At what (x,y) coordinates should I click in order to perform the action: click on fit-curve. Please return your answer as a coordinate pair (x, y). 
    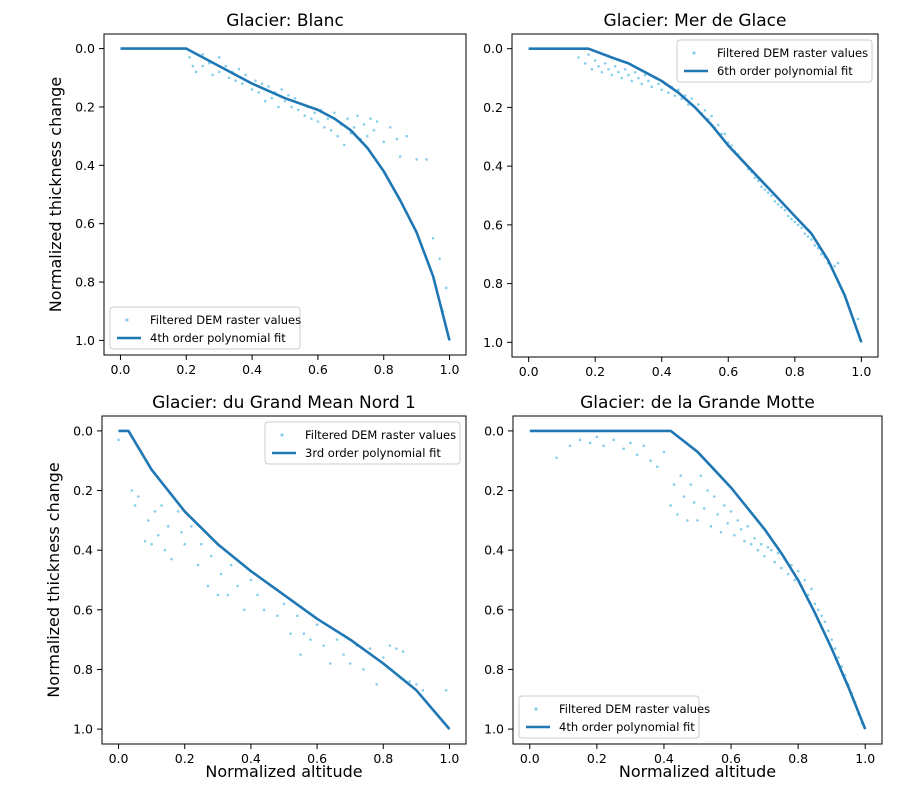
    Looking at the image, I should click on (285, 194).